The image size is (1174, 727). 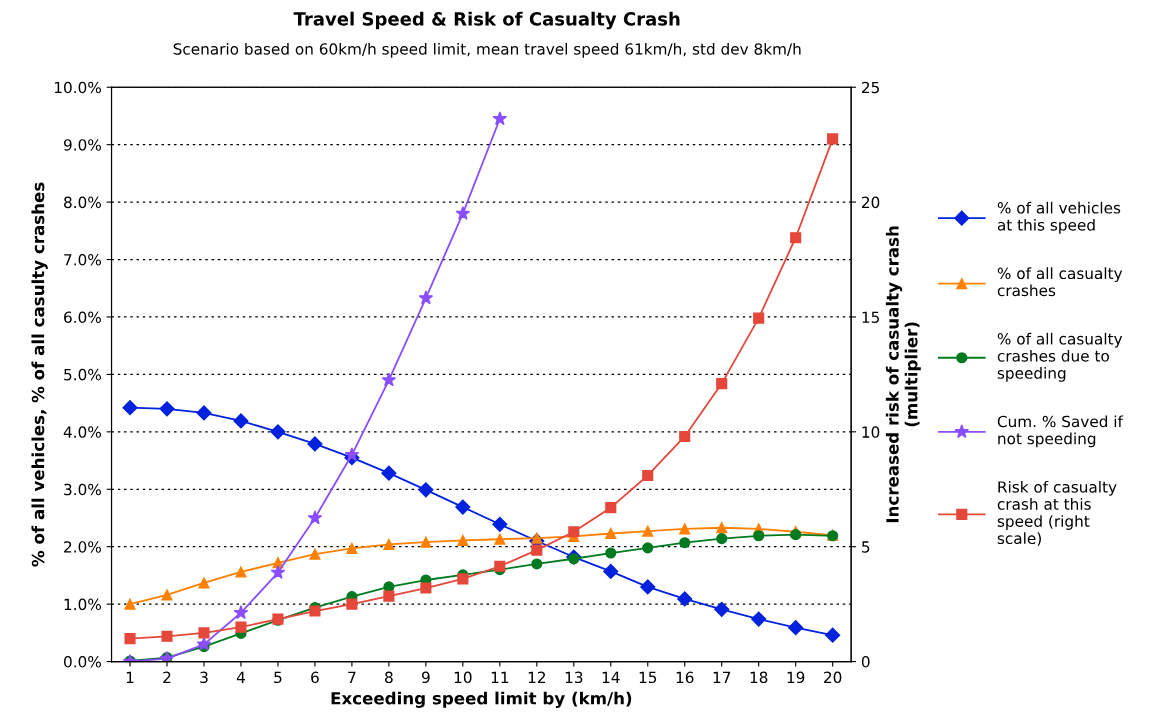 I want to click on x-tick-label: 19, so click(x=796, y=677).